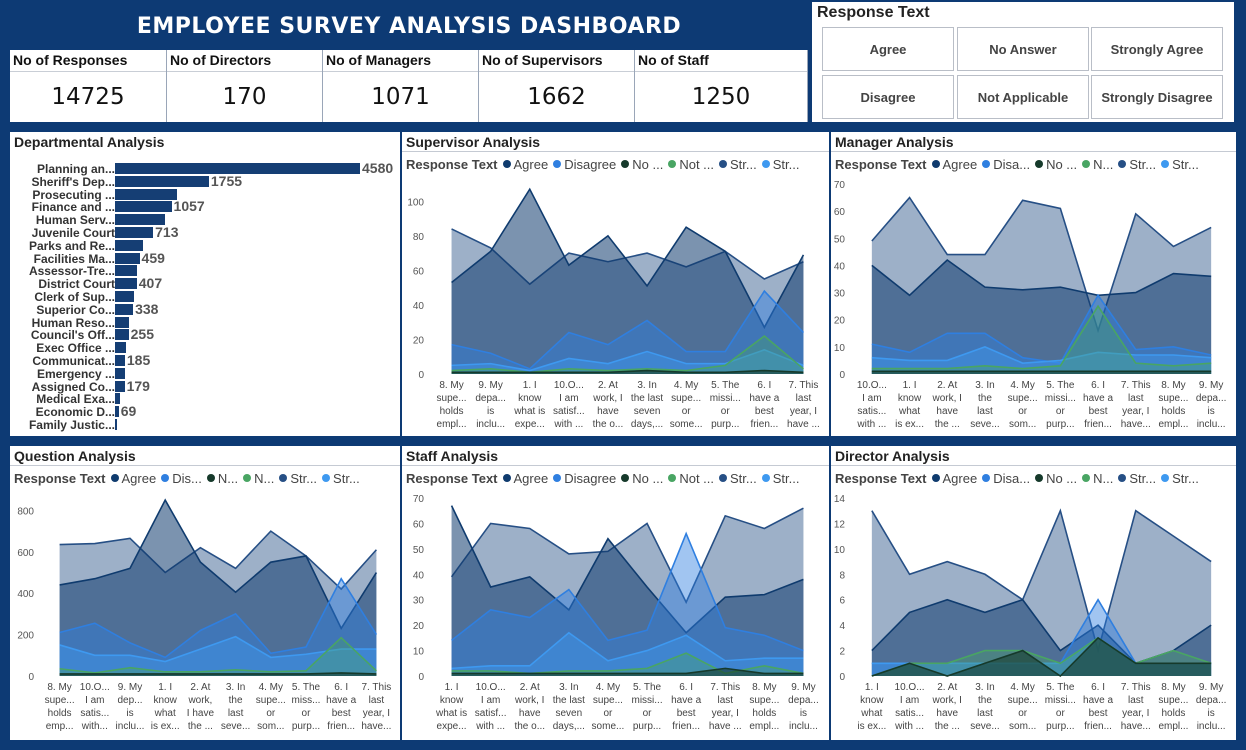 The height and width of the screenshot is (750, 1246). What do you see at coordinates (888, 97) in the screenshot?
I see `filter-disagree-button: Disagree` at bounding box center [888, 97].